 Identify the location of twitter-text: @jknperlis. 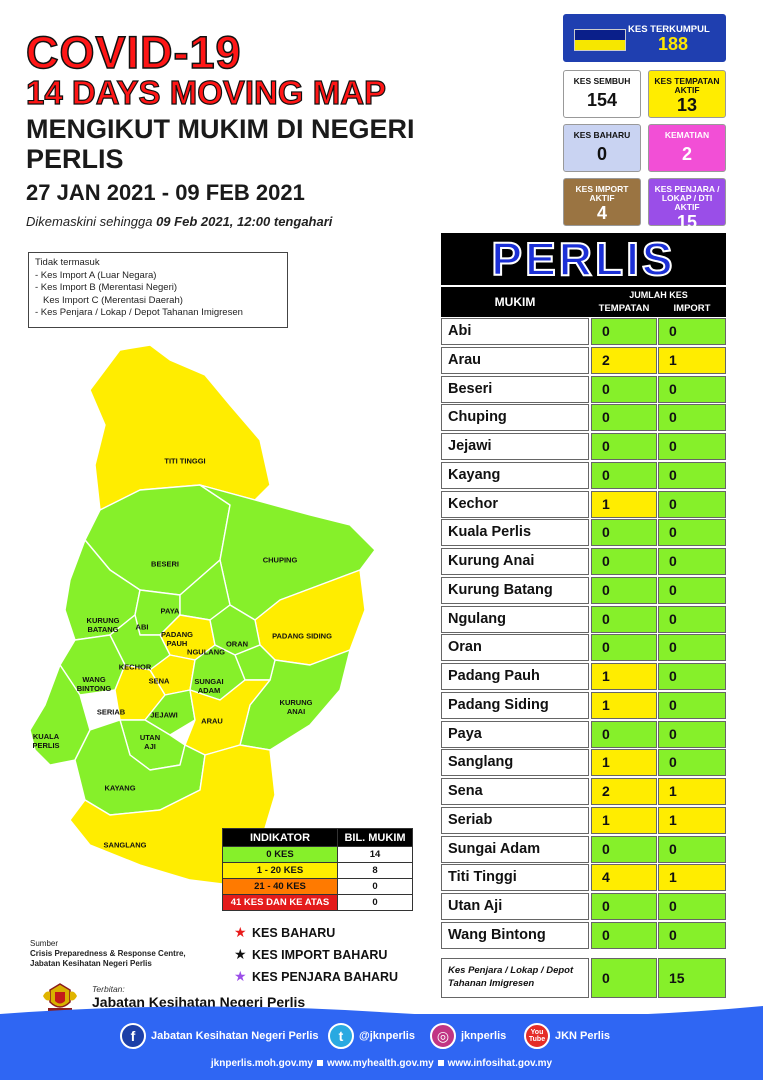
(387, 1036).